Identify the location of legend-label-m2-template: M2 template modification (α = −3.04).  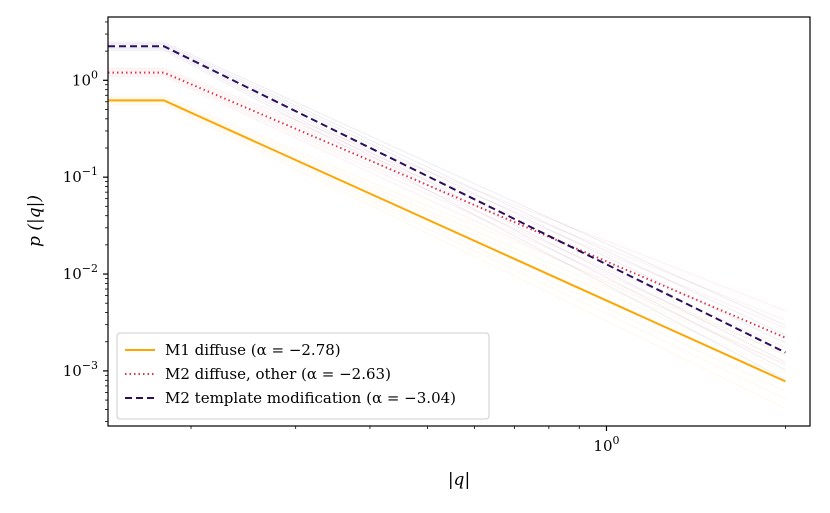
(310, 398).